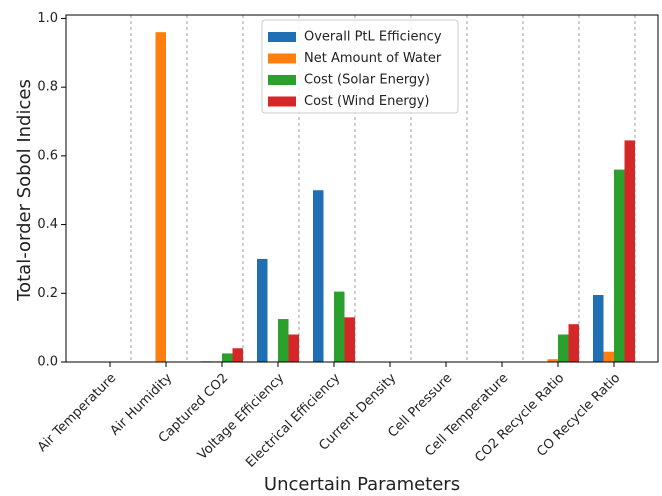 This screenshot has height=496, width=662. Describe the element at coordinates (373, 58) in the screenshot. I see `legend-label: Net Amount of Water` at that location.